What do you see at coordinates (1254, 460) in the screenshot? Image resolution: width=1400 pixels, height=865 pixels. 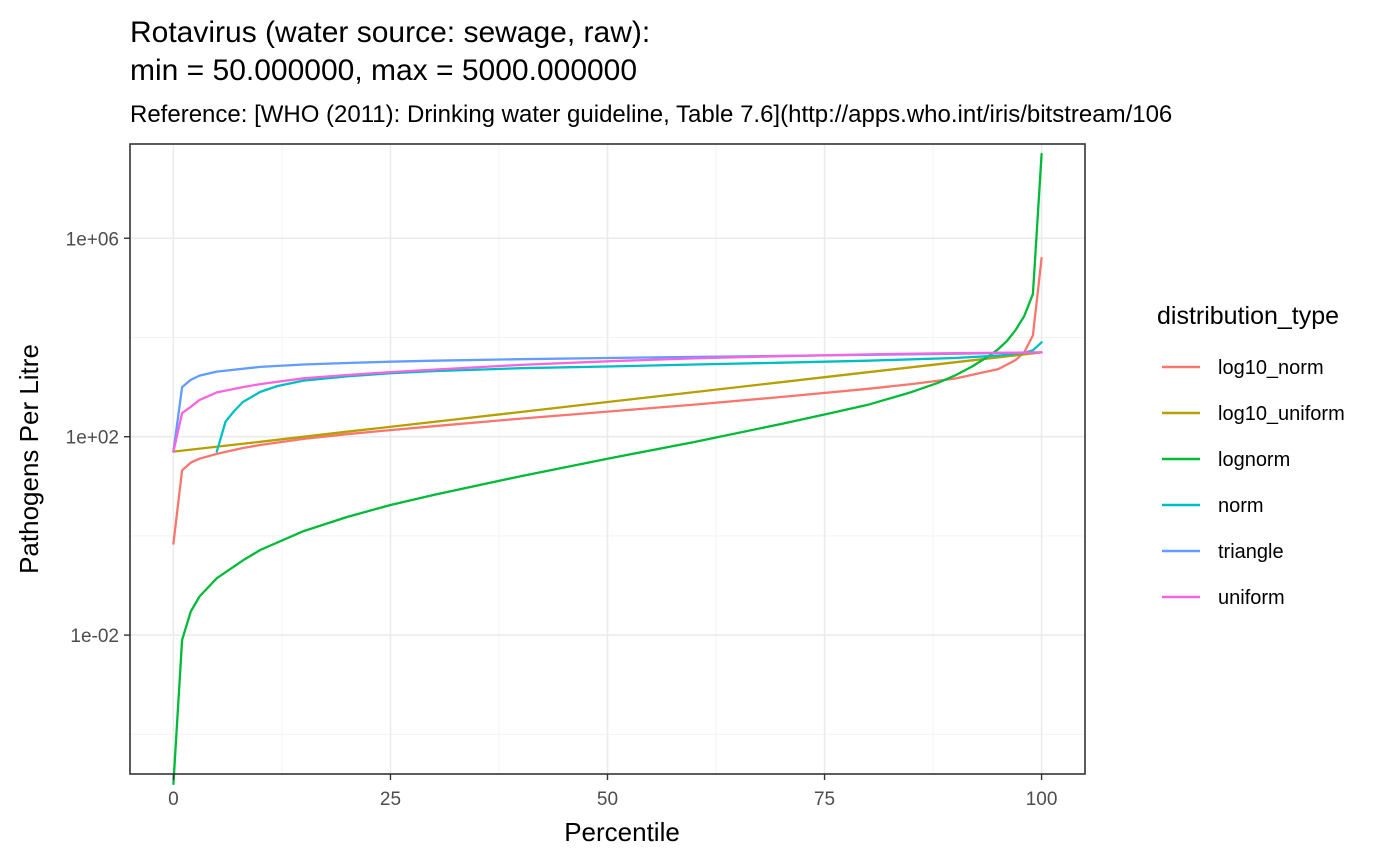 I see `legend-label-lognorm: lognorm` at bounding box center [1254, 460].